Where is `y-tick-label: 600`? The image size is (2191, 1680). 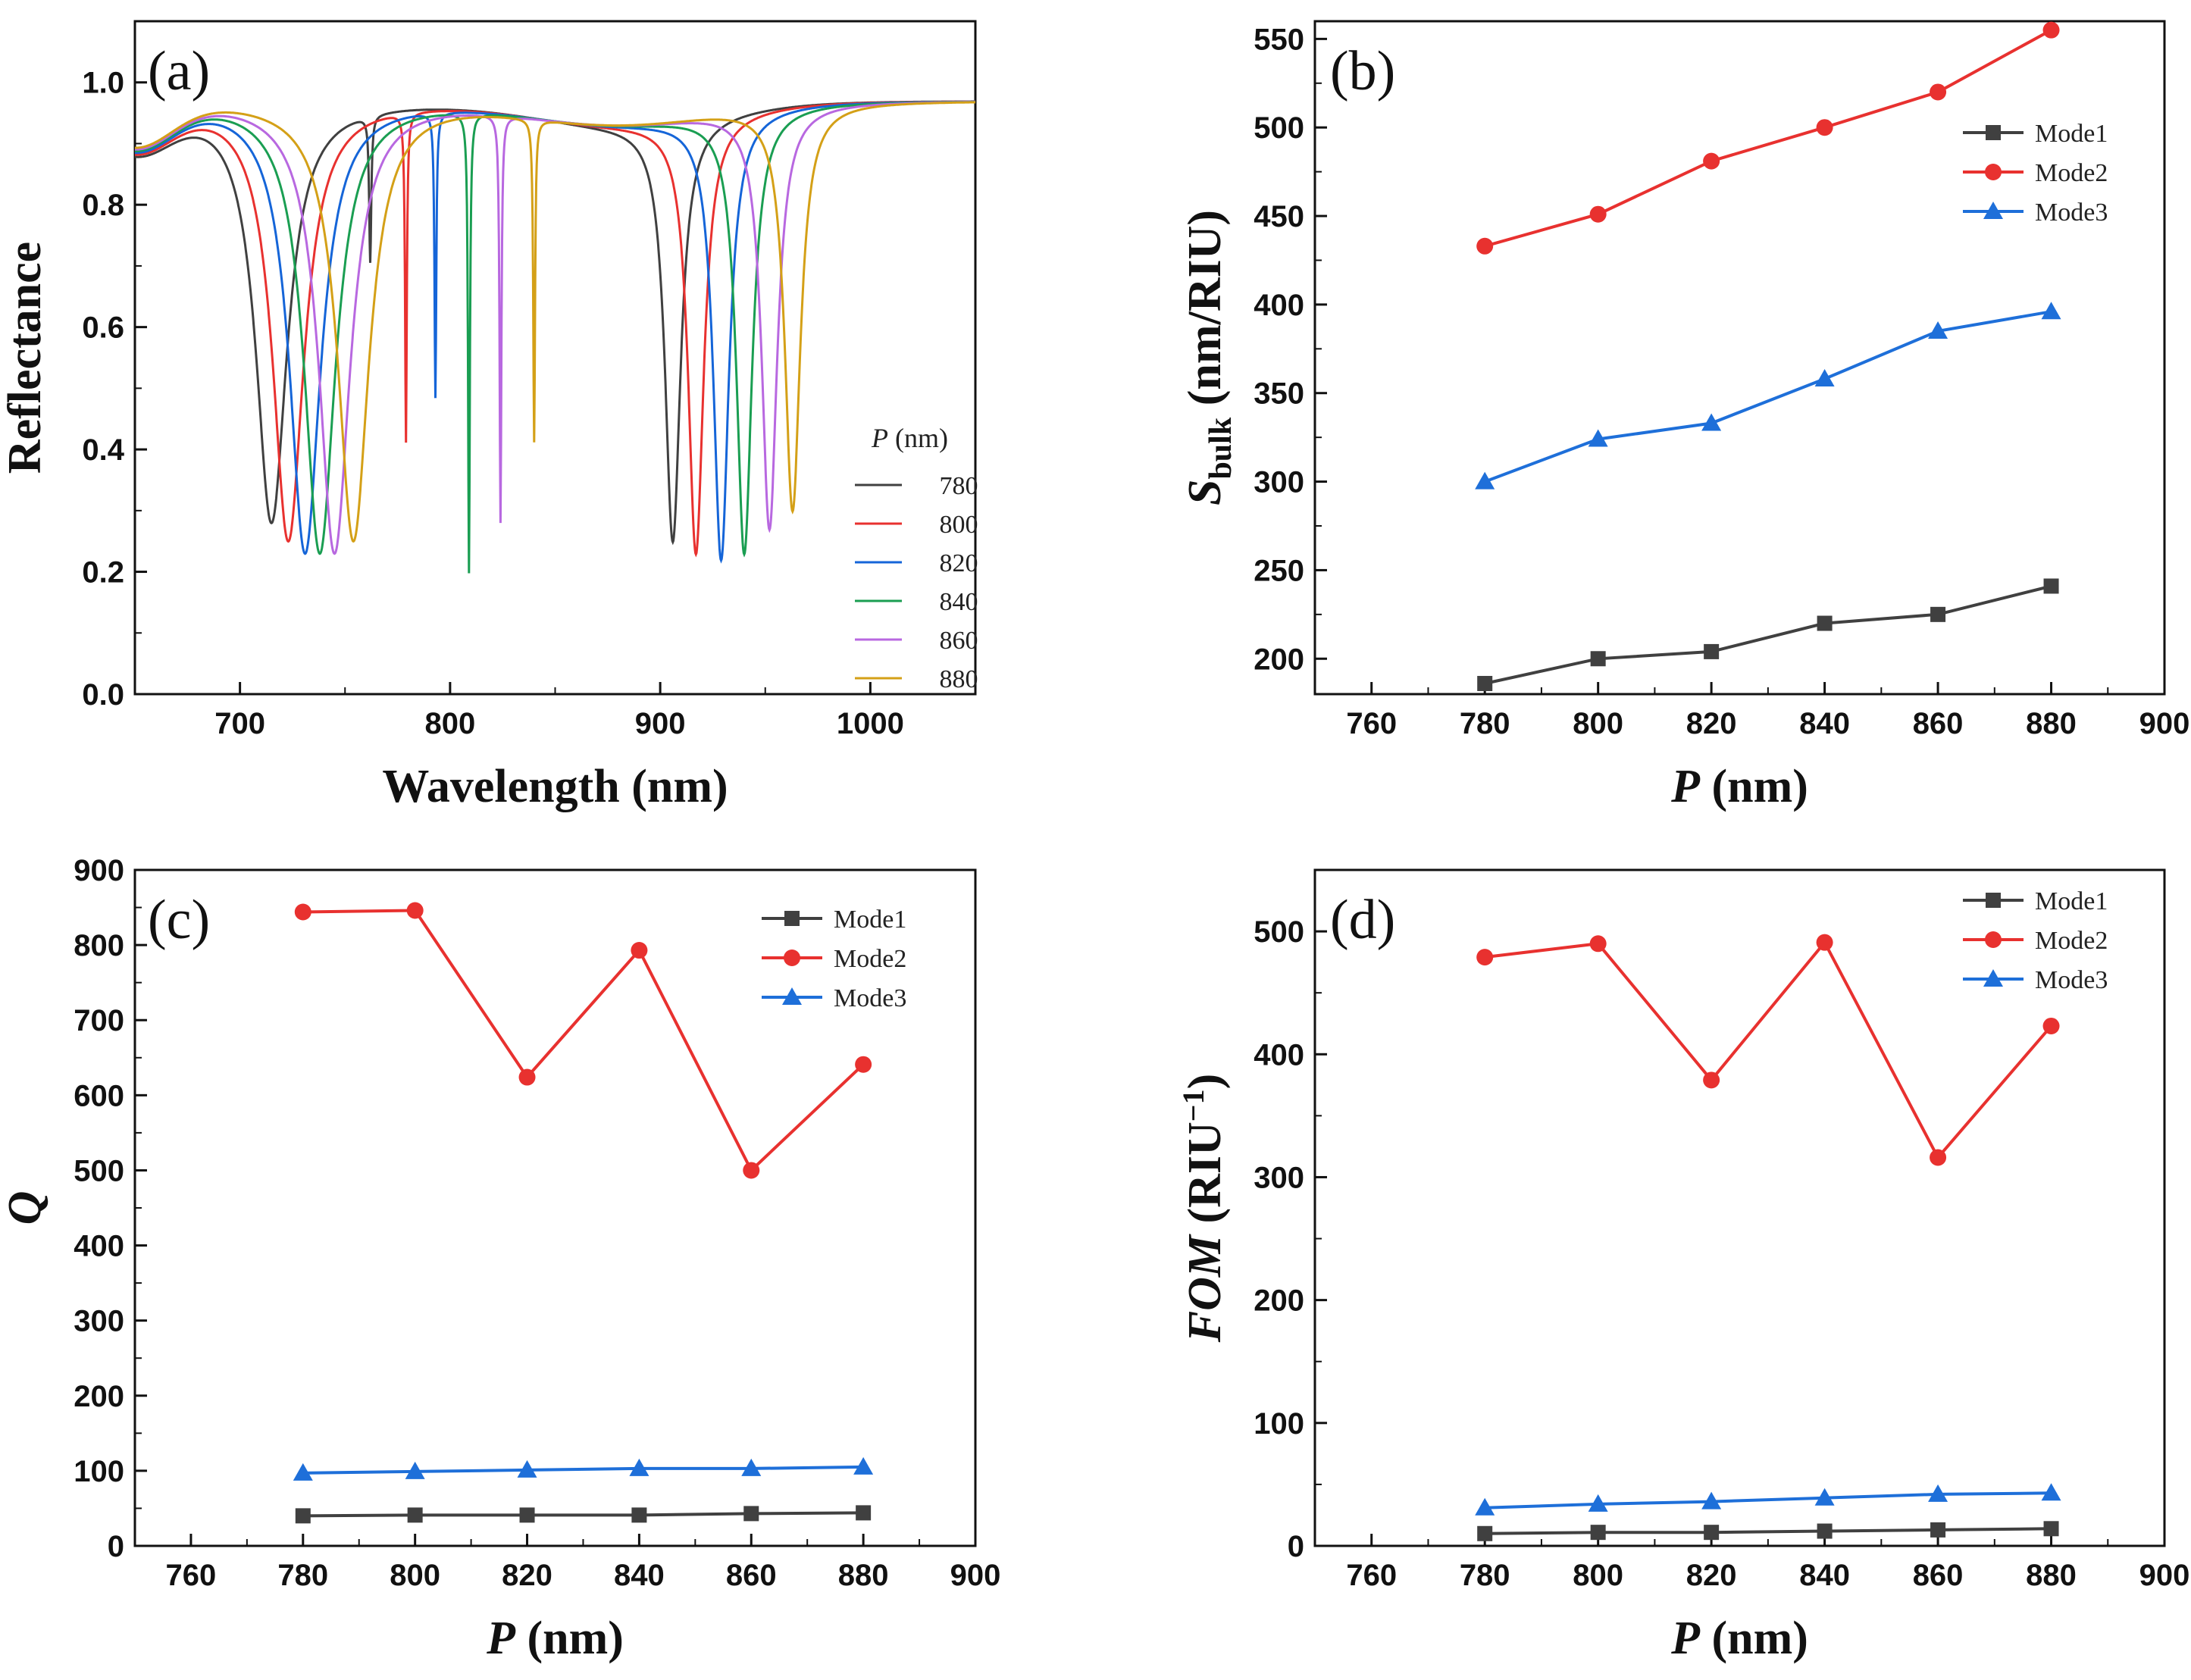
y-tick-label: 600 is located at coordinates (99, 1095).